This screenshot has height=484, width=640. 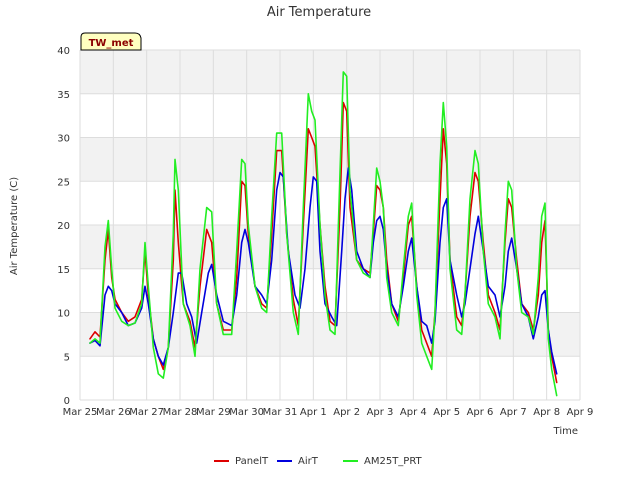 What do you see at coordinates (63, 51) in the screenshot?
I see `y-tick-label: 40` at bounding box center [63, 51].